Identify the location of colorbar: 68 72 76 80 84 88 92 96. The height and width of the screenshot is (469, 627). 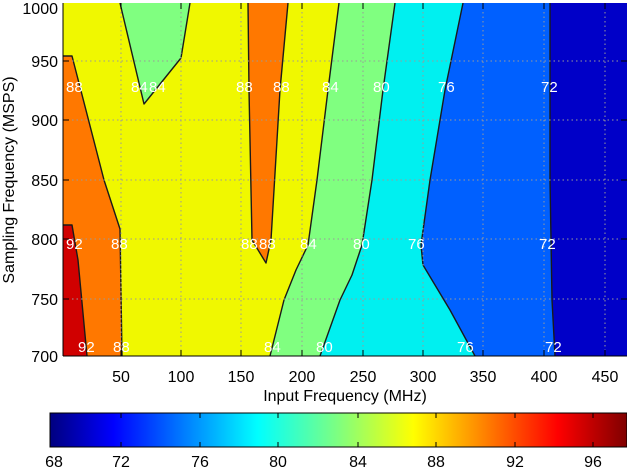
(336, 440).